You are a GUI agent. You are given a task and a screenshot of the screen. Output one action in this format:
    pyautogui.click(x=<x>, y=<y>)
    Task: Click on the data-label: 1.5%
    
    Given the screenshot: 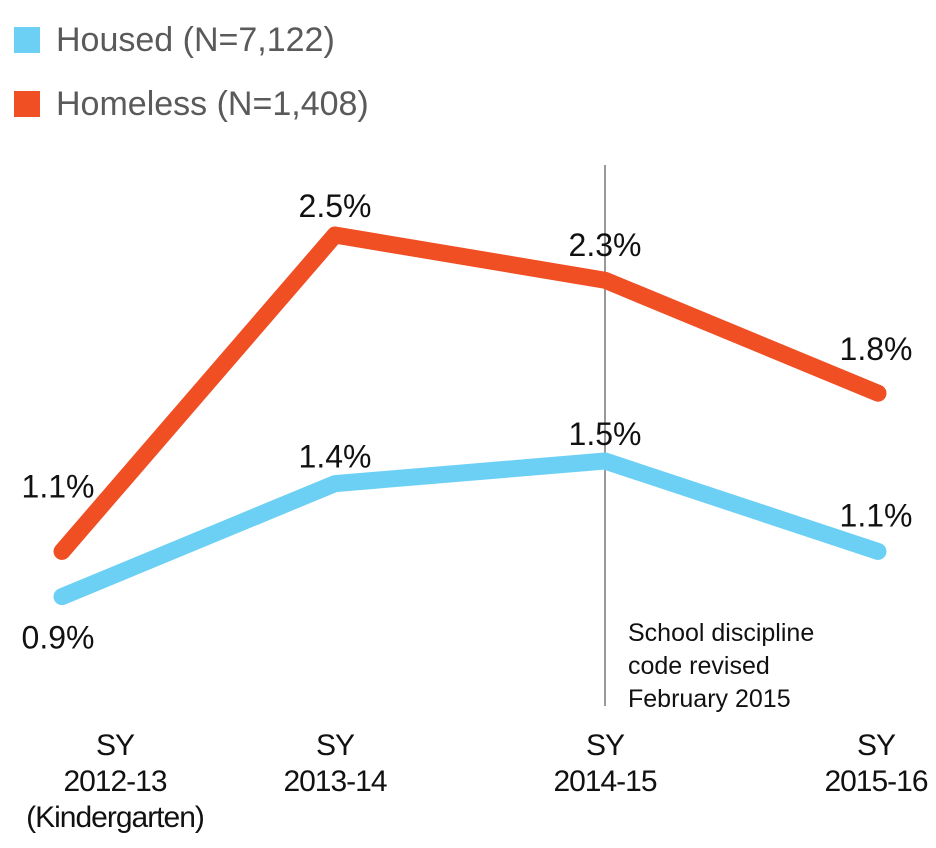 What is the action you would take?
    pyautogui.click(x=605, y=434)
    